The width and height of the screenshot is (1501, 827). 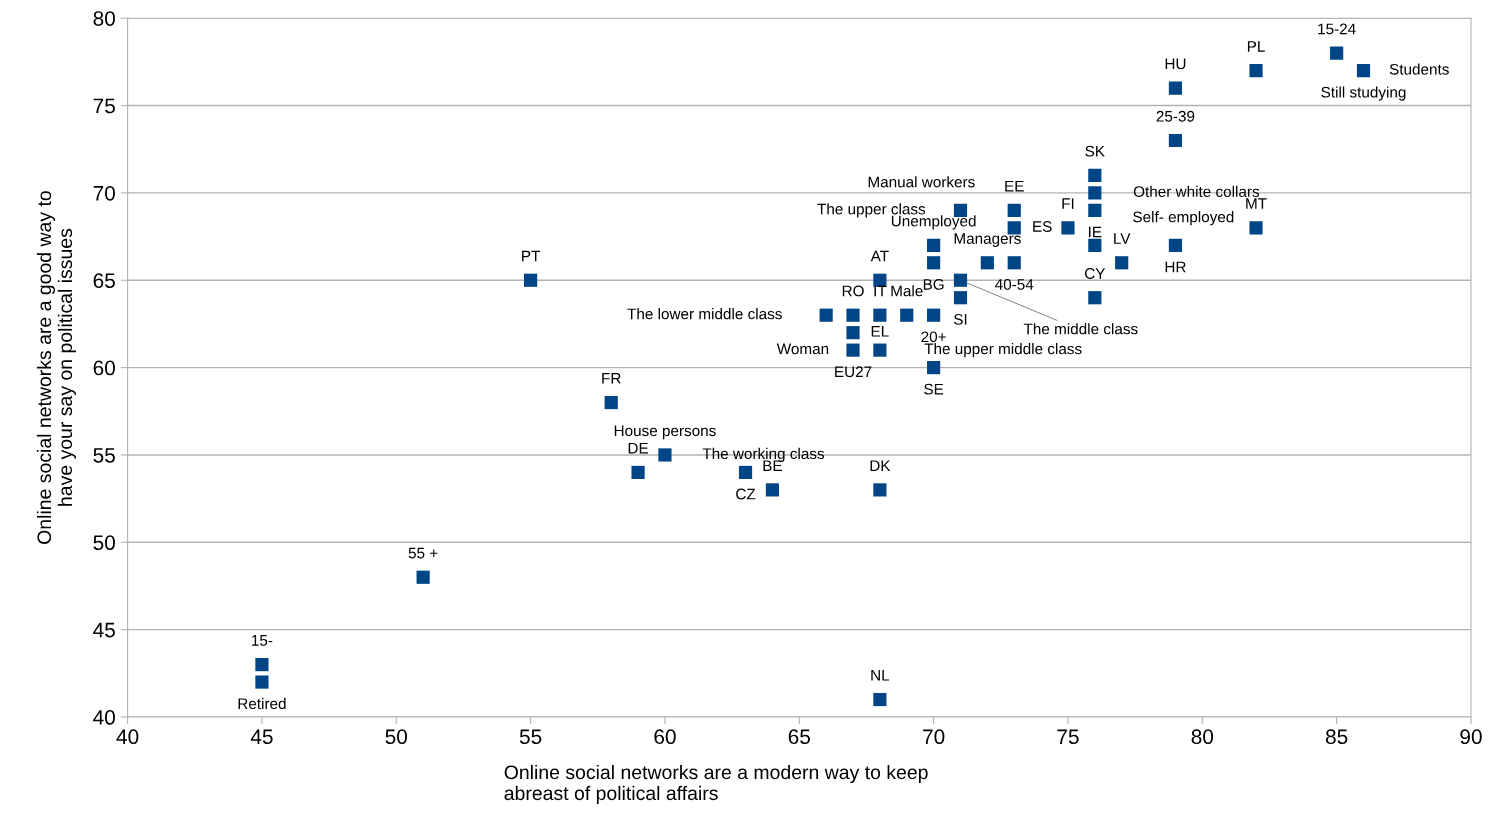 I want to click on annotation: Other white collars, so click(x=1196, y=191).